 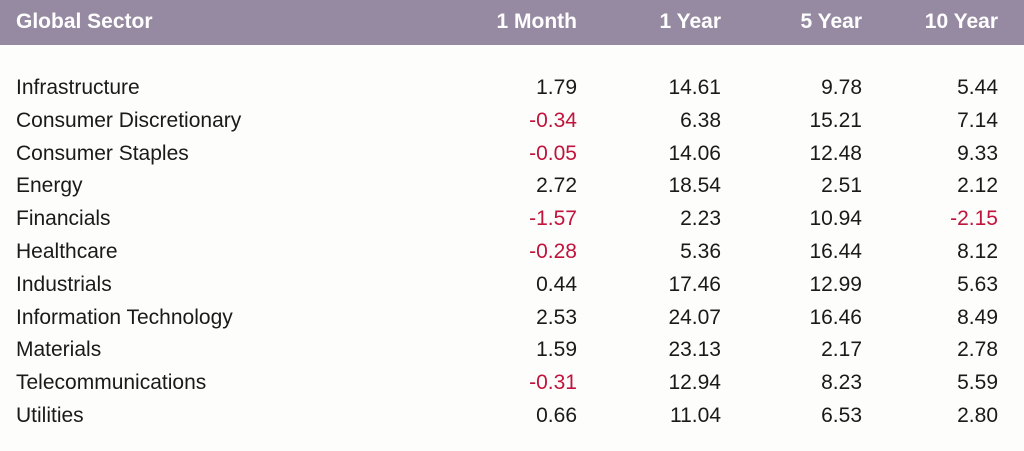 I want to click on cell-1-month: -0.05, so click(x=553, y=153).